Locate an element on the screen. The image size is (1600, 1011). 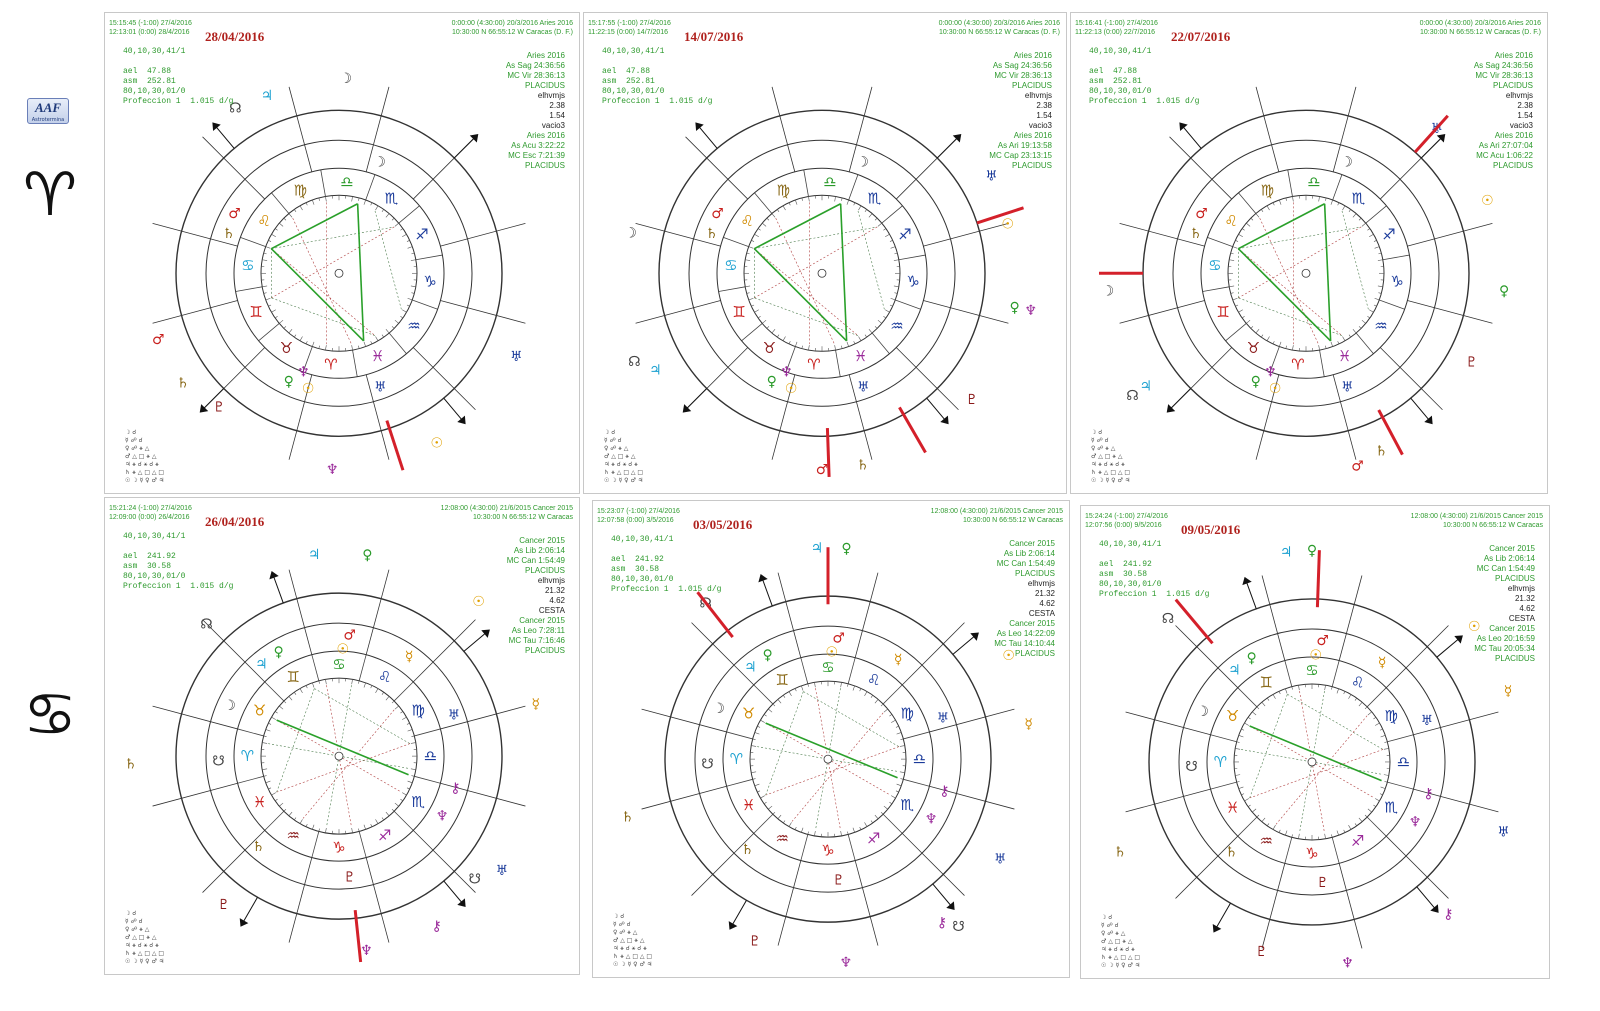
header-line: 10:30:00 N 66:55:12 W Caracas (D. F.) is located at coordinates (512, 32).